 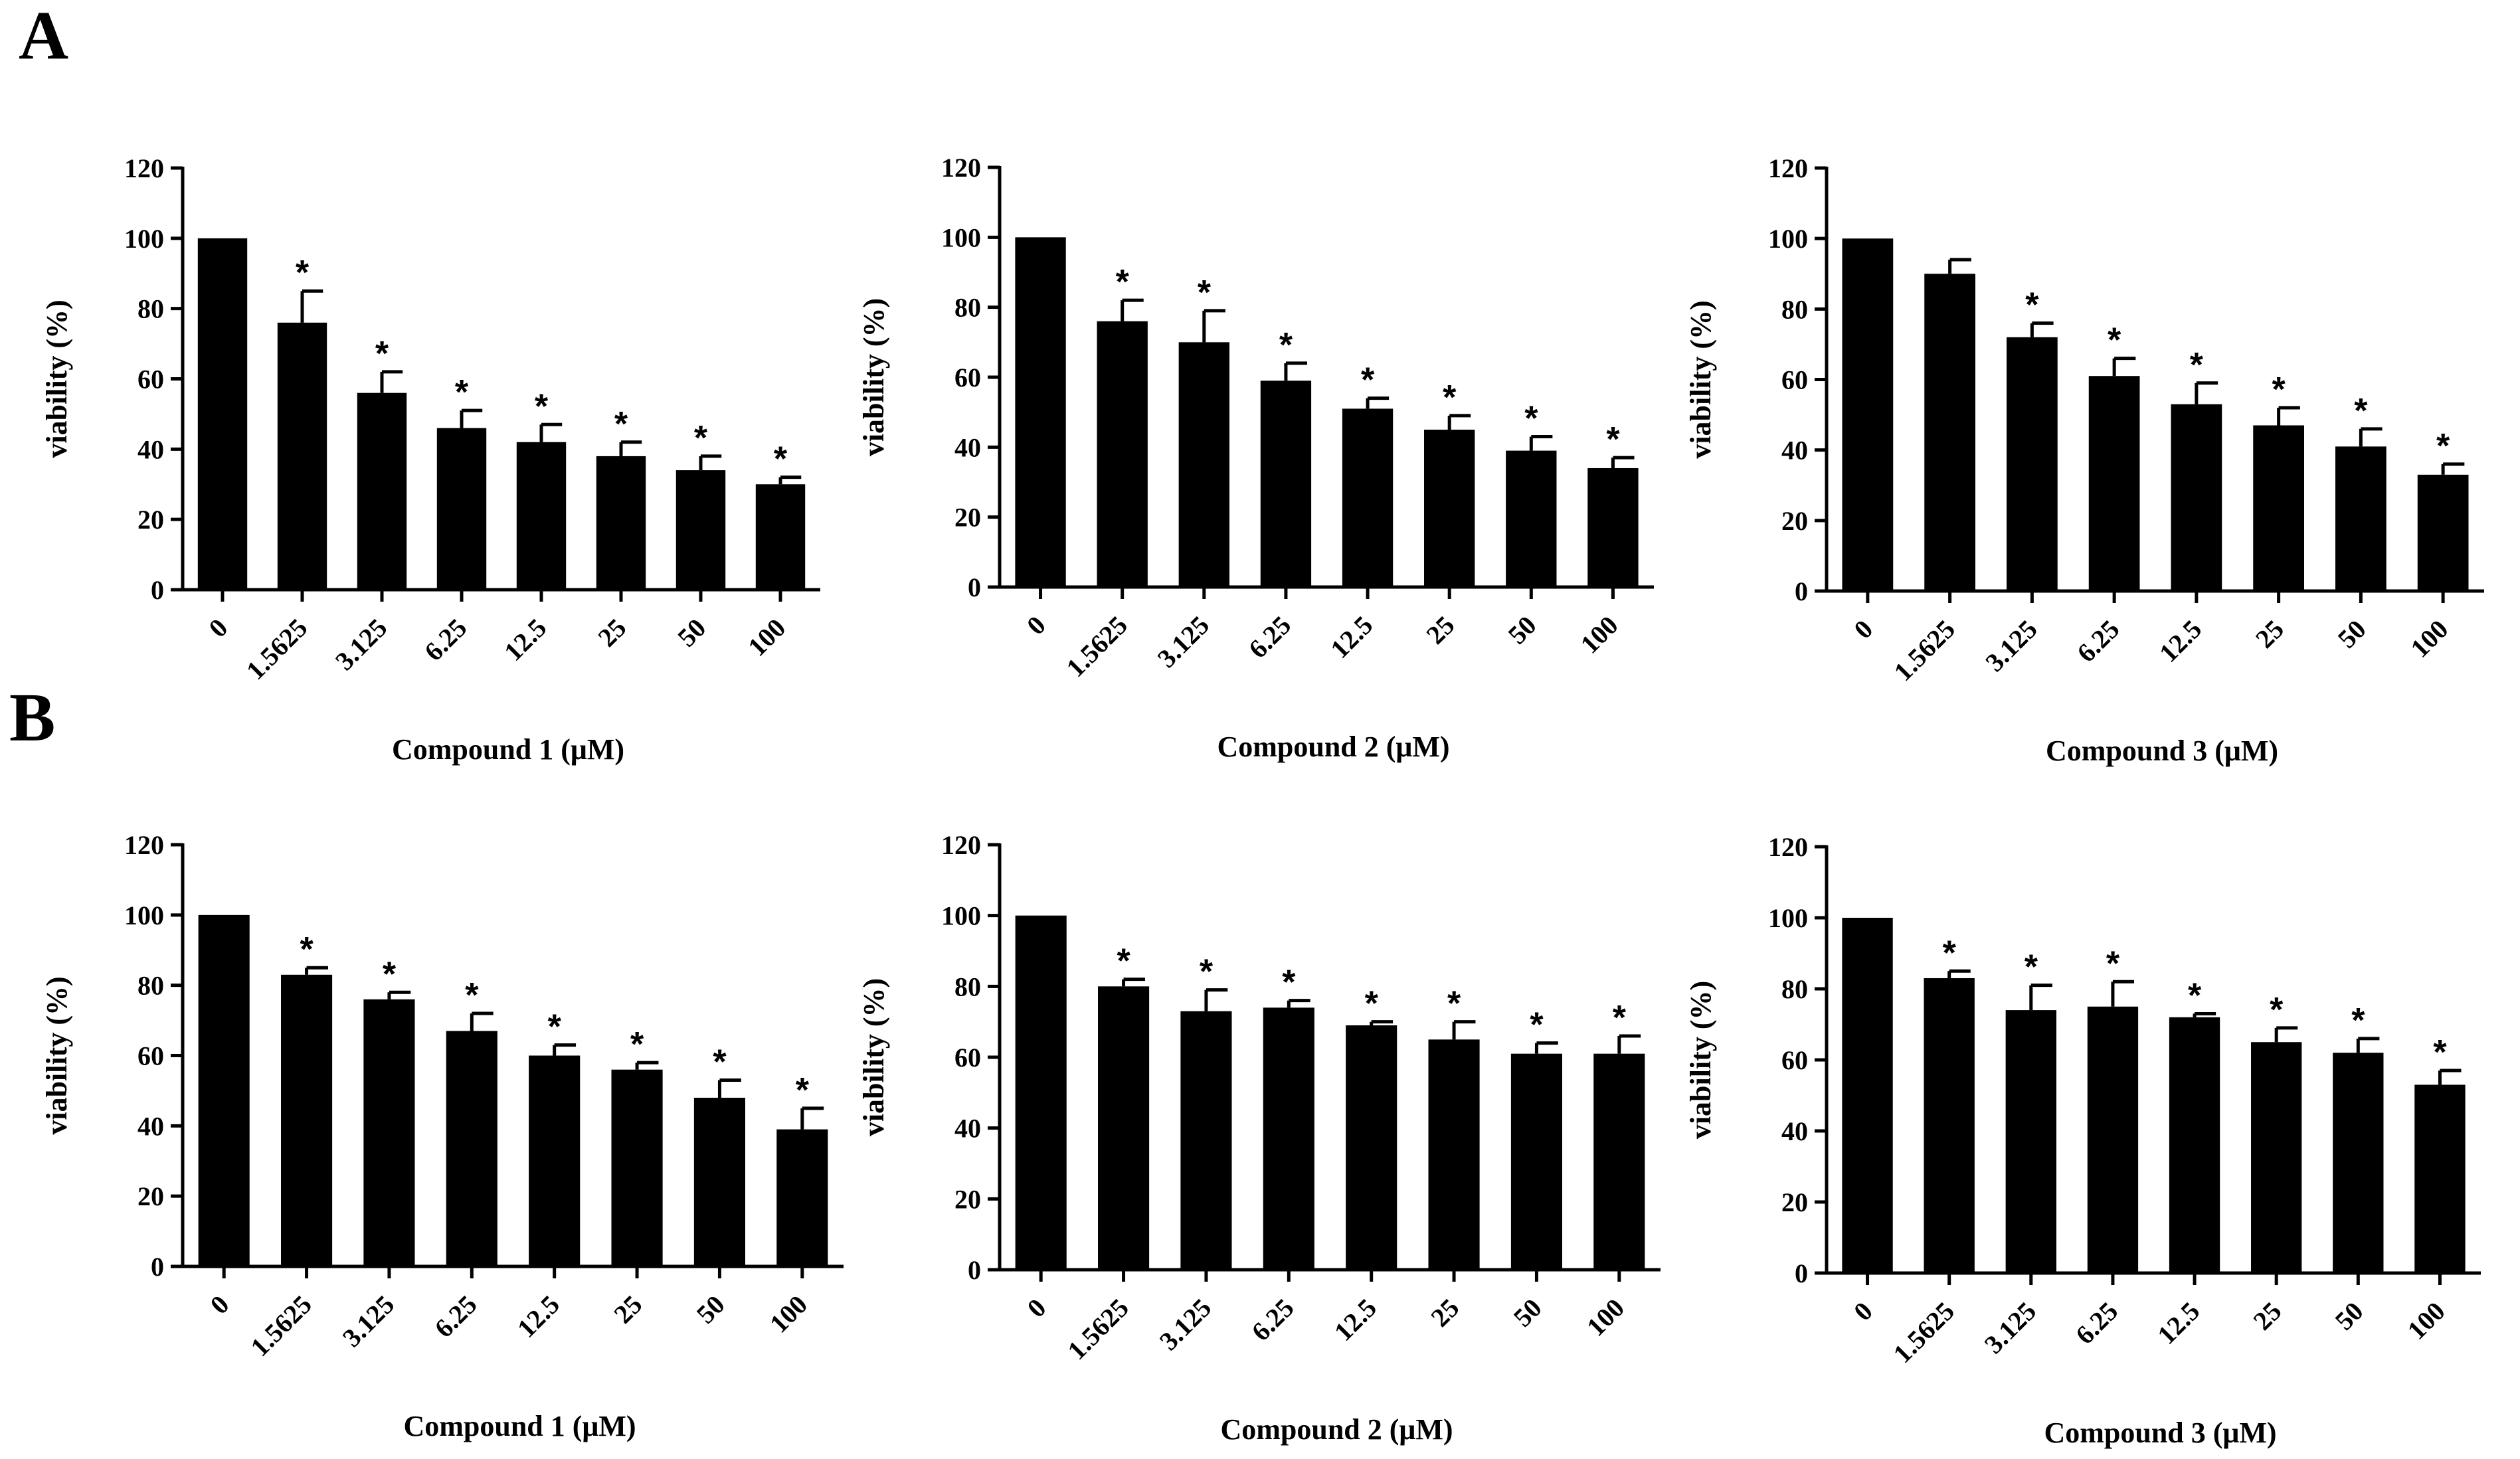 What do you see at coordinates (1794, 380) in the screenshot?
I see `y-tick-label: 60` at bounding box center [1794, 380].